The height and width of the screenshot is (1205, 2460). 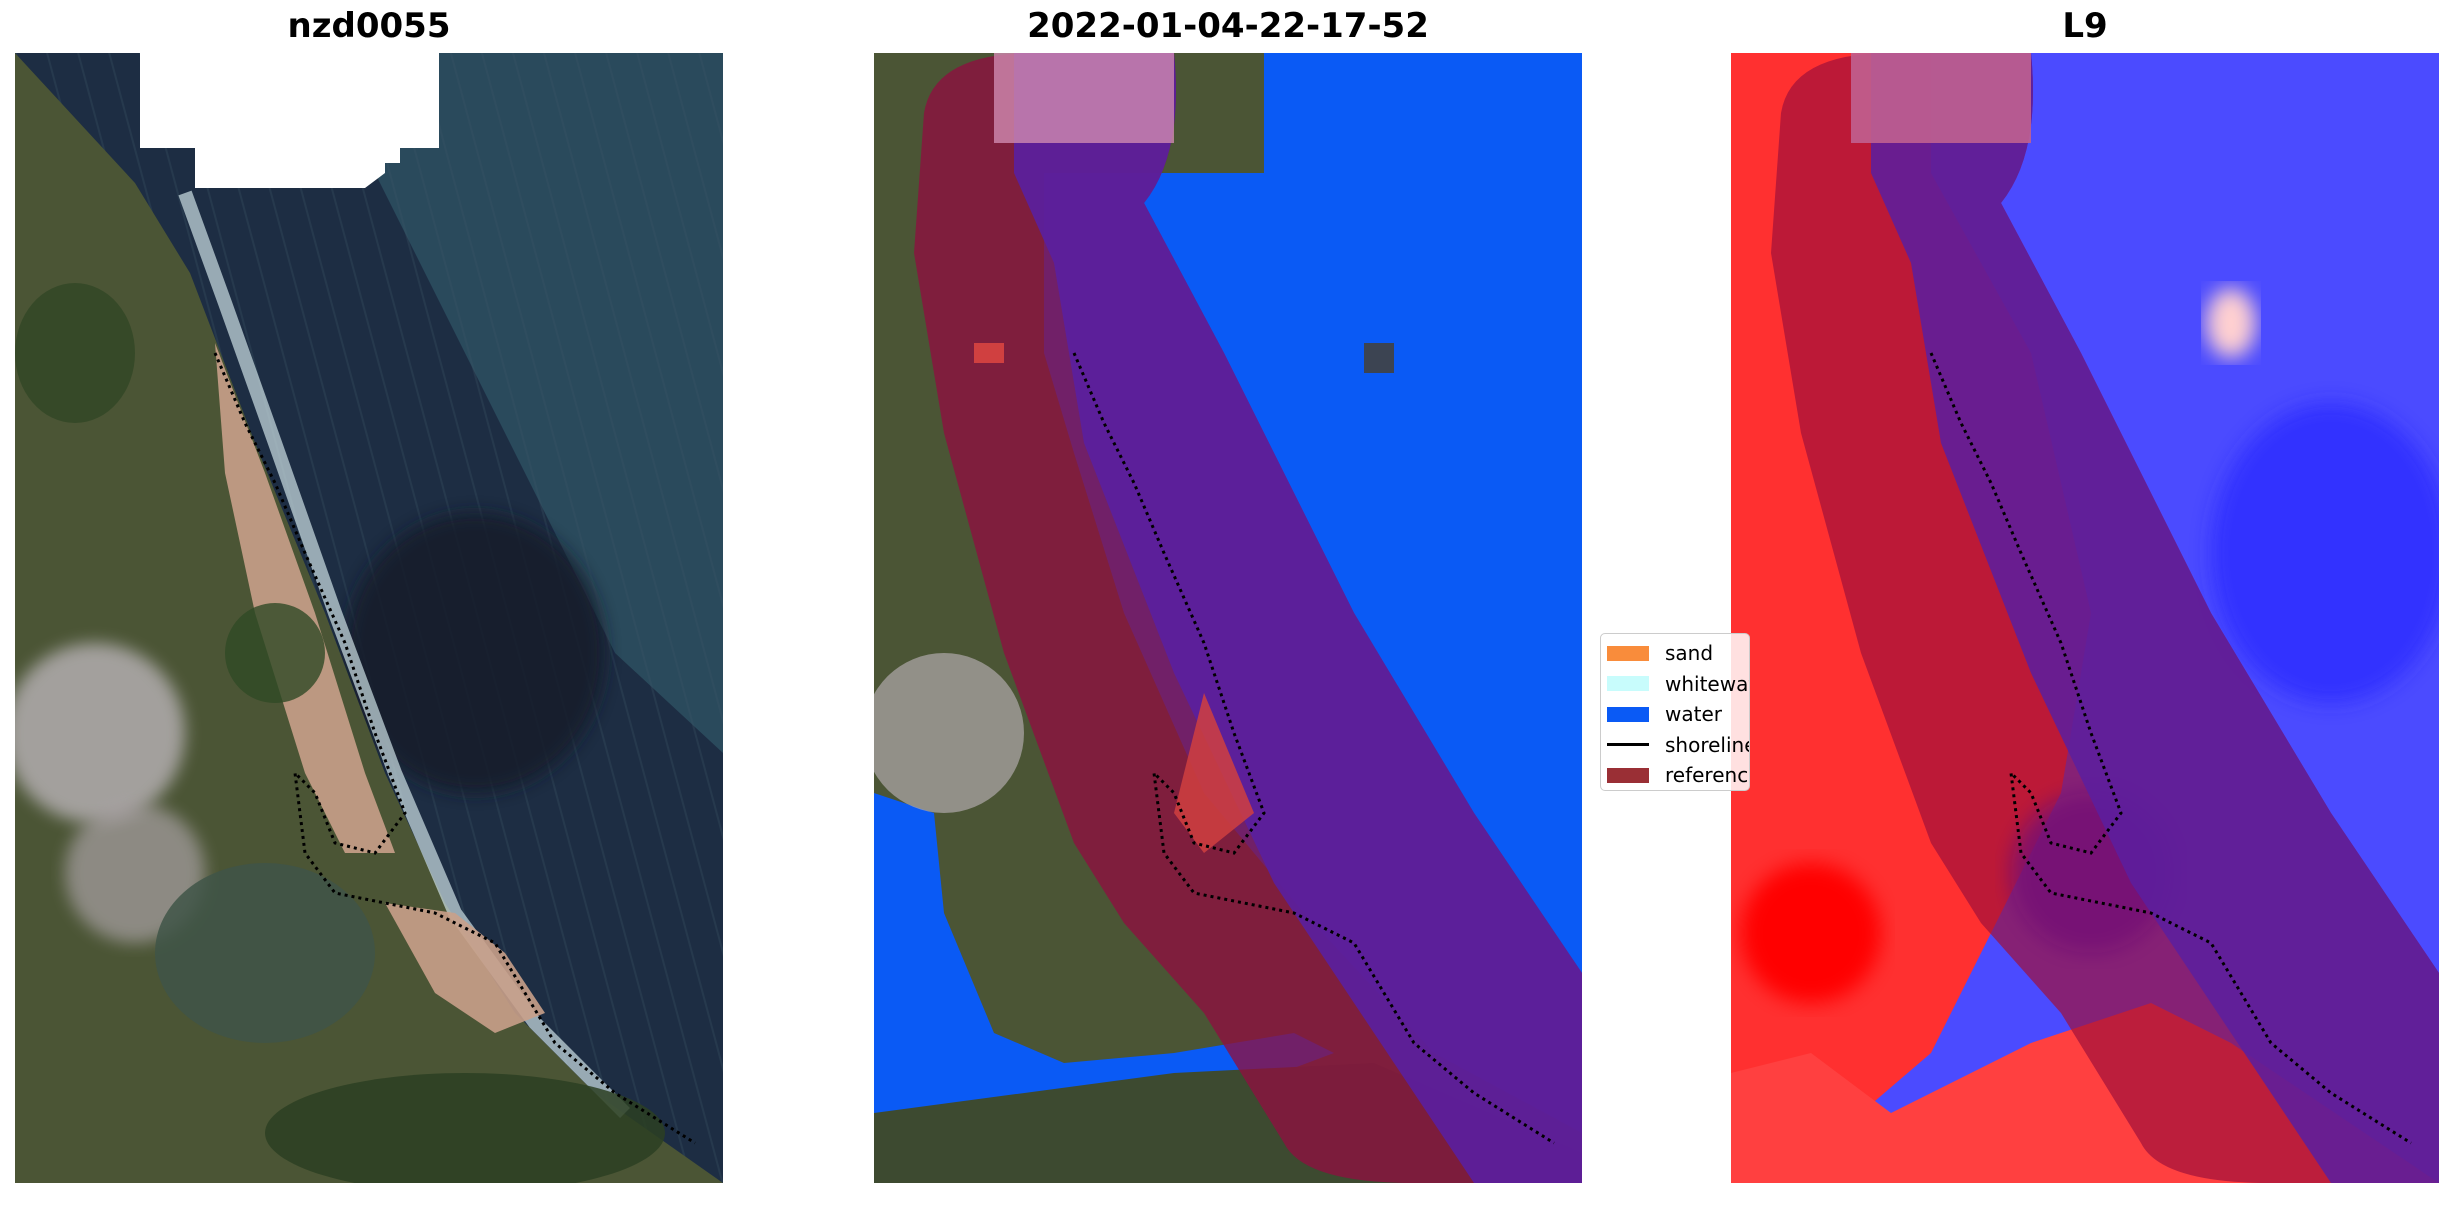 What do you see at coordinates (1628, 745) in the screenshot?
I see `legend-line-swatch` at bounding box center [1628, 745].